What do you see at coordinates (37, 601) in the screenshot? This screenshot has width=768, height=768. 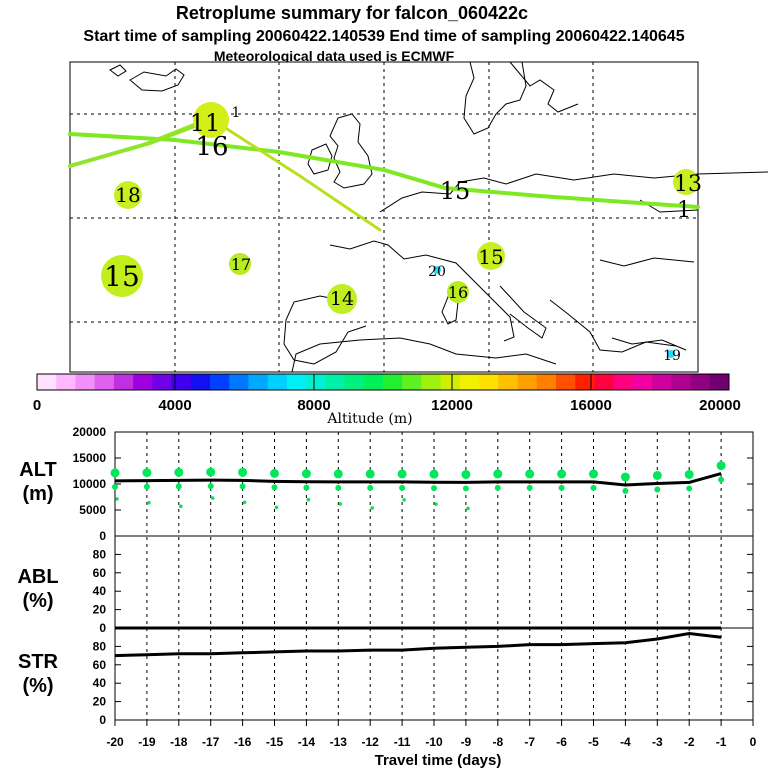 I see `abl-unit: (%)` at bounding box center [37, 601].